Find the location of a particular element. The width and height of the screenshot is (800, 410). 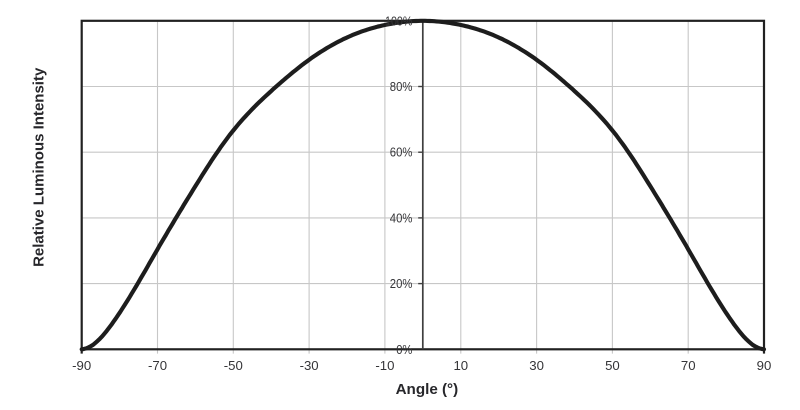

svg-text: 40% is located at coordinates (401, 217).